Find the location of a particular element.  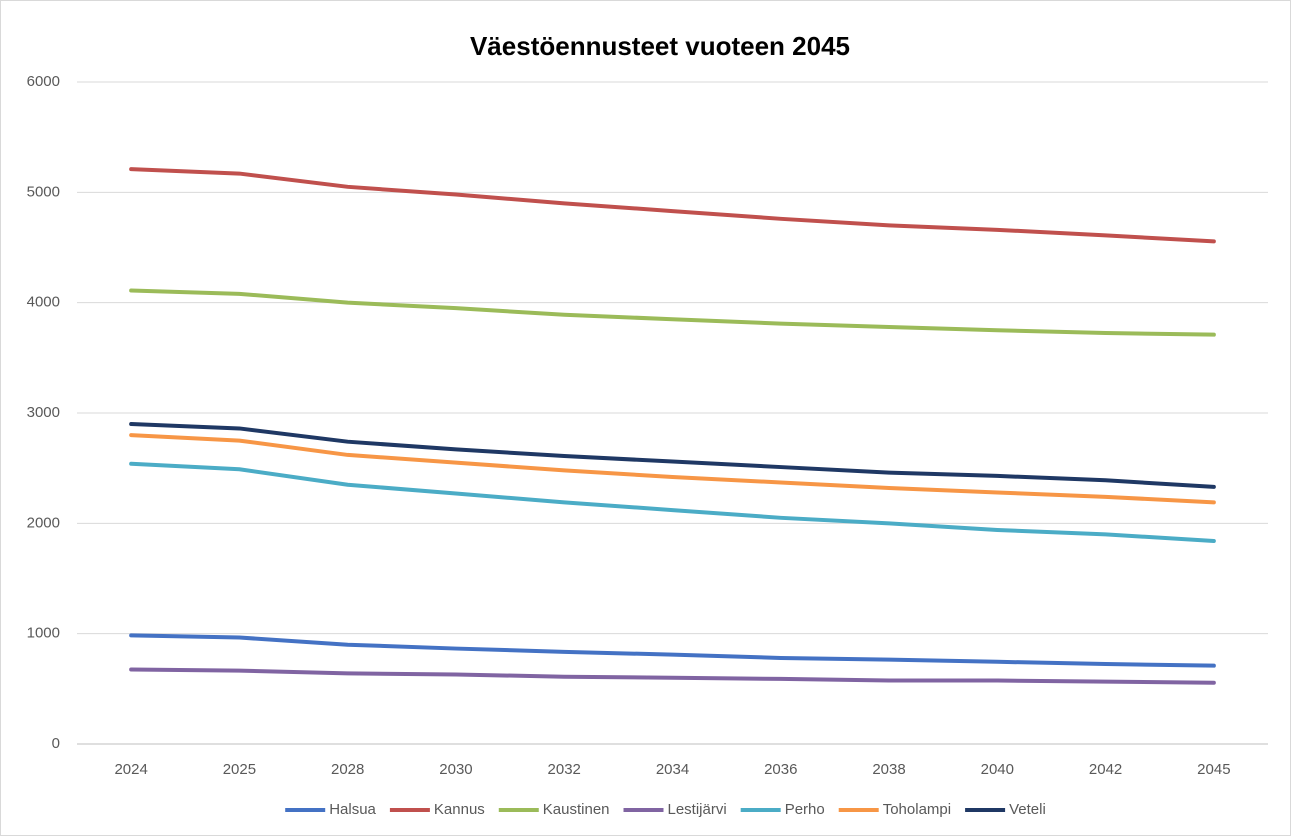

y-tick-label: 3000 is located at coordinates (43, 412).